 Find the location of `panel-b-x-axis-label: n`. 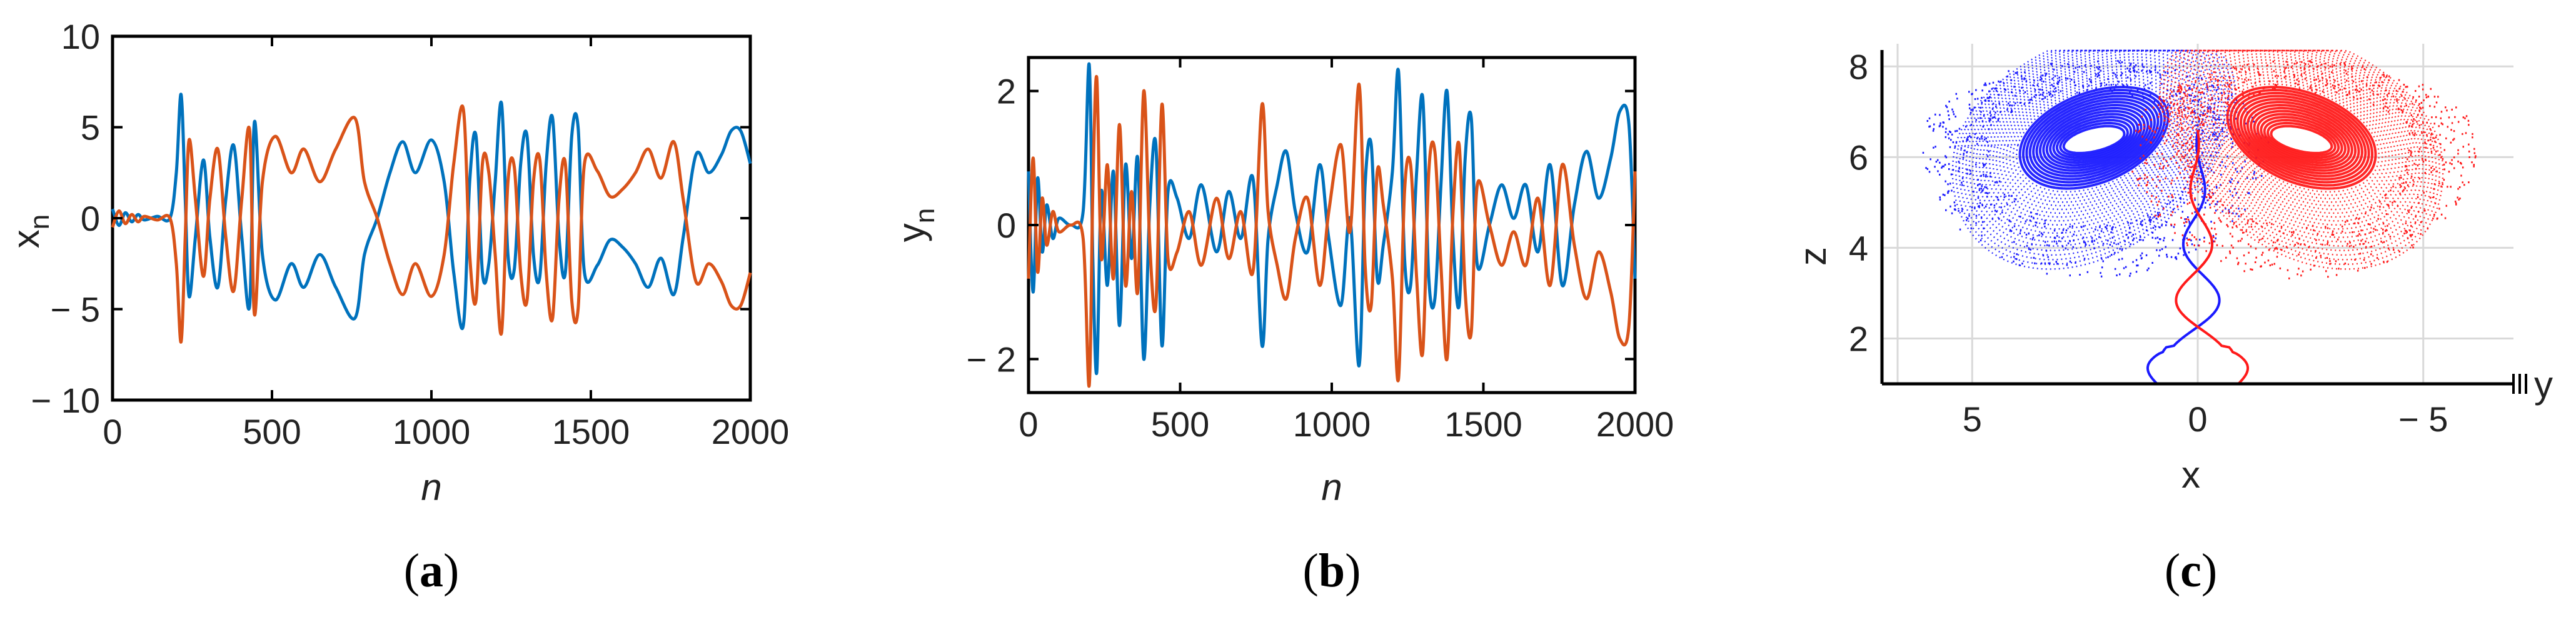

panel-b-x-axis-label: n is located at coordinates (1331, 487).